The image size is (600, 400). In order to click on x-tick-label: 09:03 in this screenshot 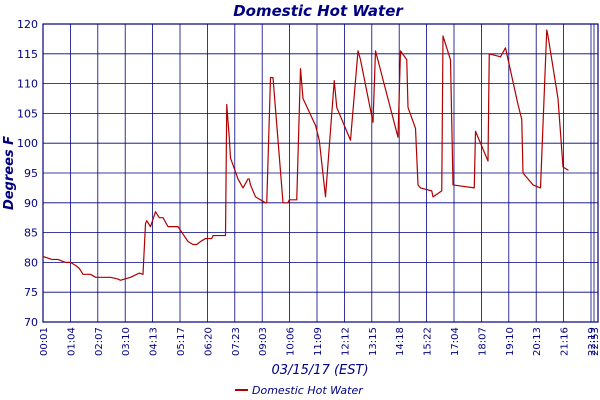, I will do `click(263, 341)`.